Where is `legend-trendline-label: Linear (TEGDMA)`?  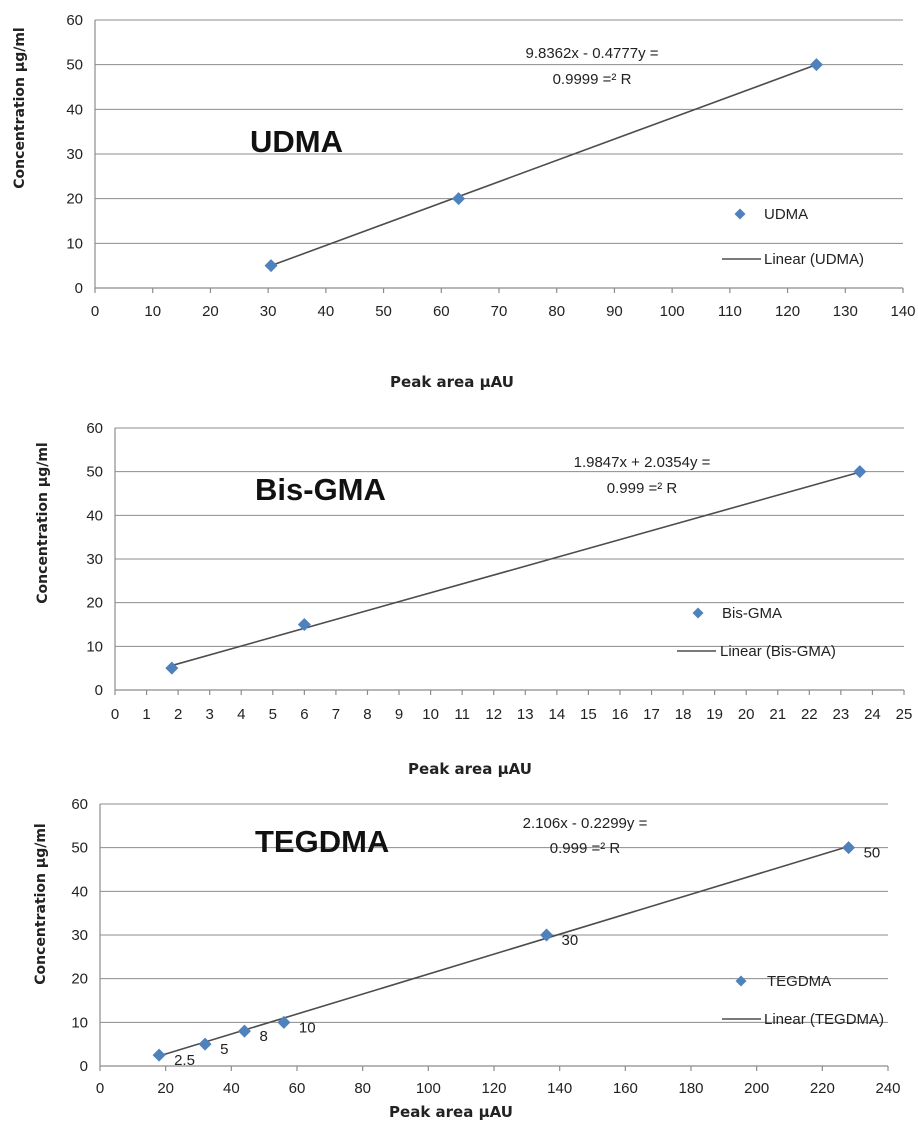 legend-trendline-label: Linear (TEGDMA) is located at coordinates (824, 1019).